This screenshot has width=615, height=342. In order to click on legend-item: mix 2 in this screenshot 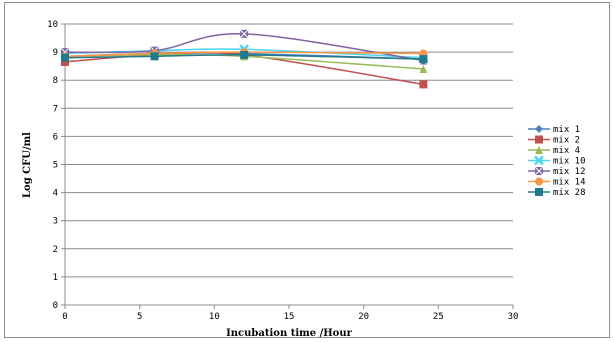, I will do `click(554, 140)`.